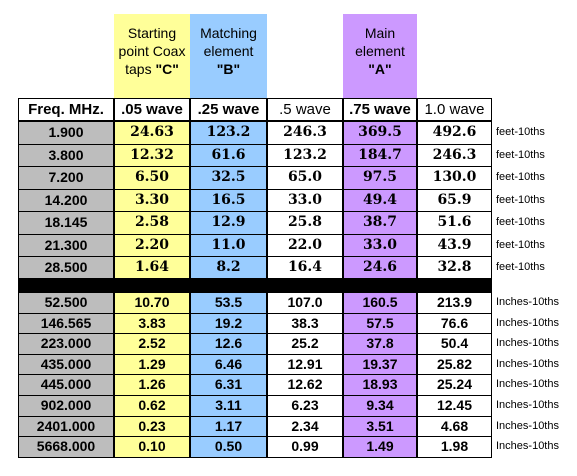 This screenshot has height=476, width=577. Describe the element at coordinates (228, 33) in the screenshot. I see `header-b-line1: Matching` at that location.